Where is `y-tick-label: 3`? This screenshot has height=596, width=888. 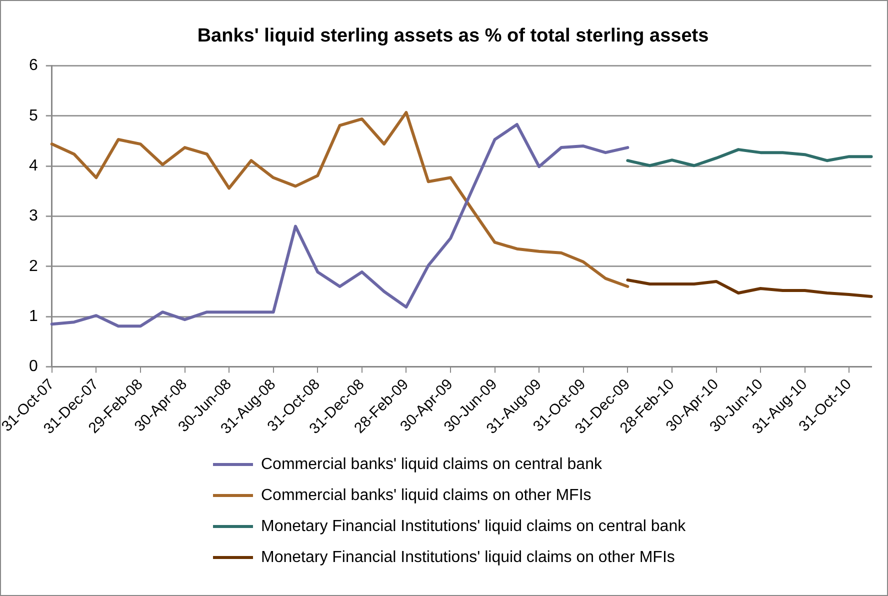
y-tick-label: 3 is located at coordinates (33, 216).